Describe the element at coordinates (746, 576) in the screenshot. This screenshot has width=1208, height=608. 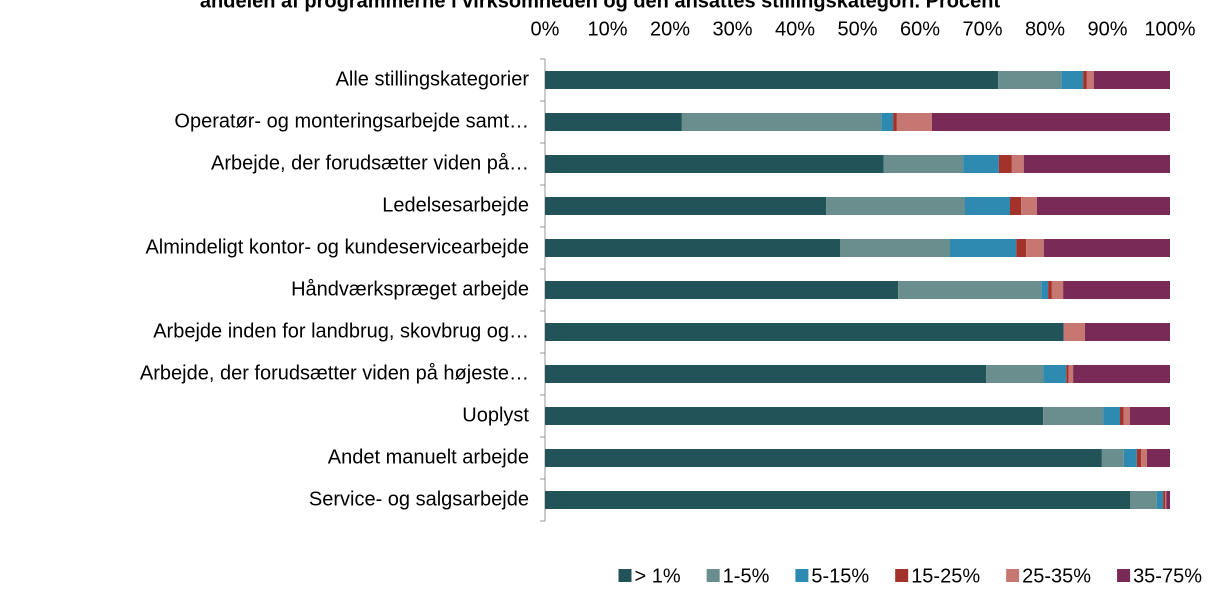
I see `legend-label: 1-5%` at that location.